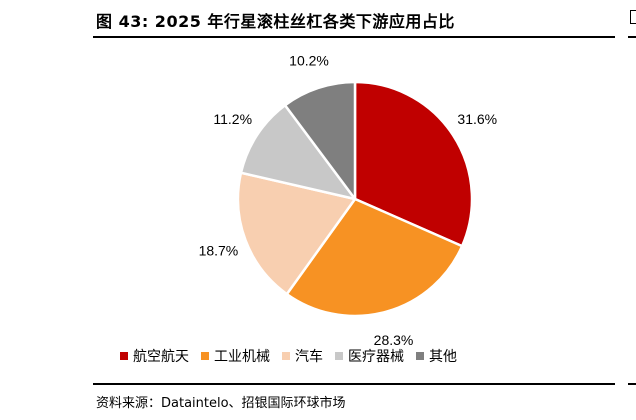  Describe the element at coordinates (221, 403) in the screenshot. I see `source-note: 资料来源：Dataintelo、招银国际环球市场` at that location.